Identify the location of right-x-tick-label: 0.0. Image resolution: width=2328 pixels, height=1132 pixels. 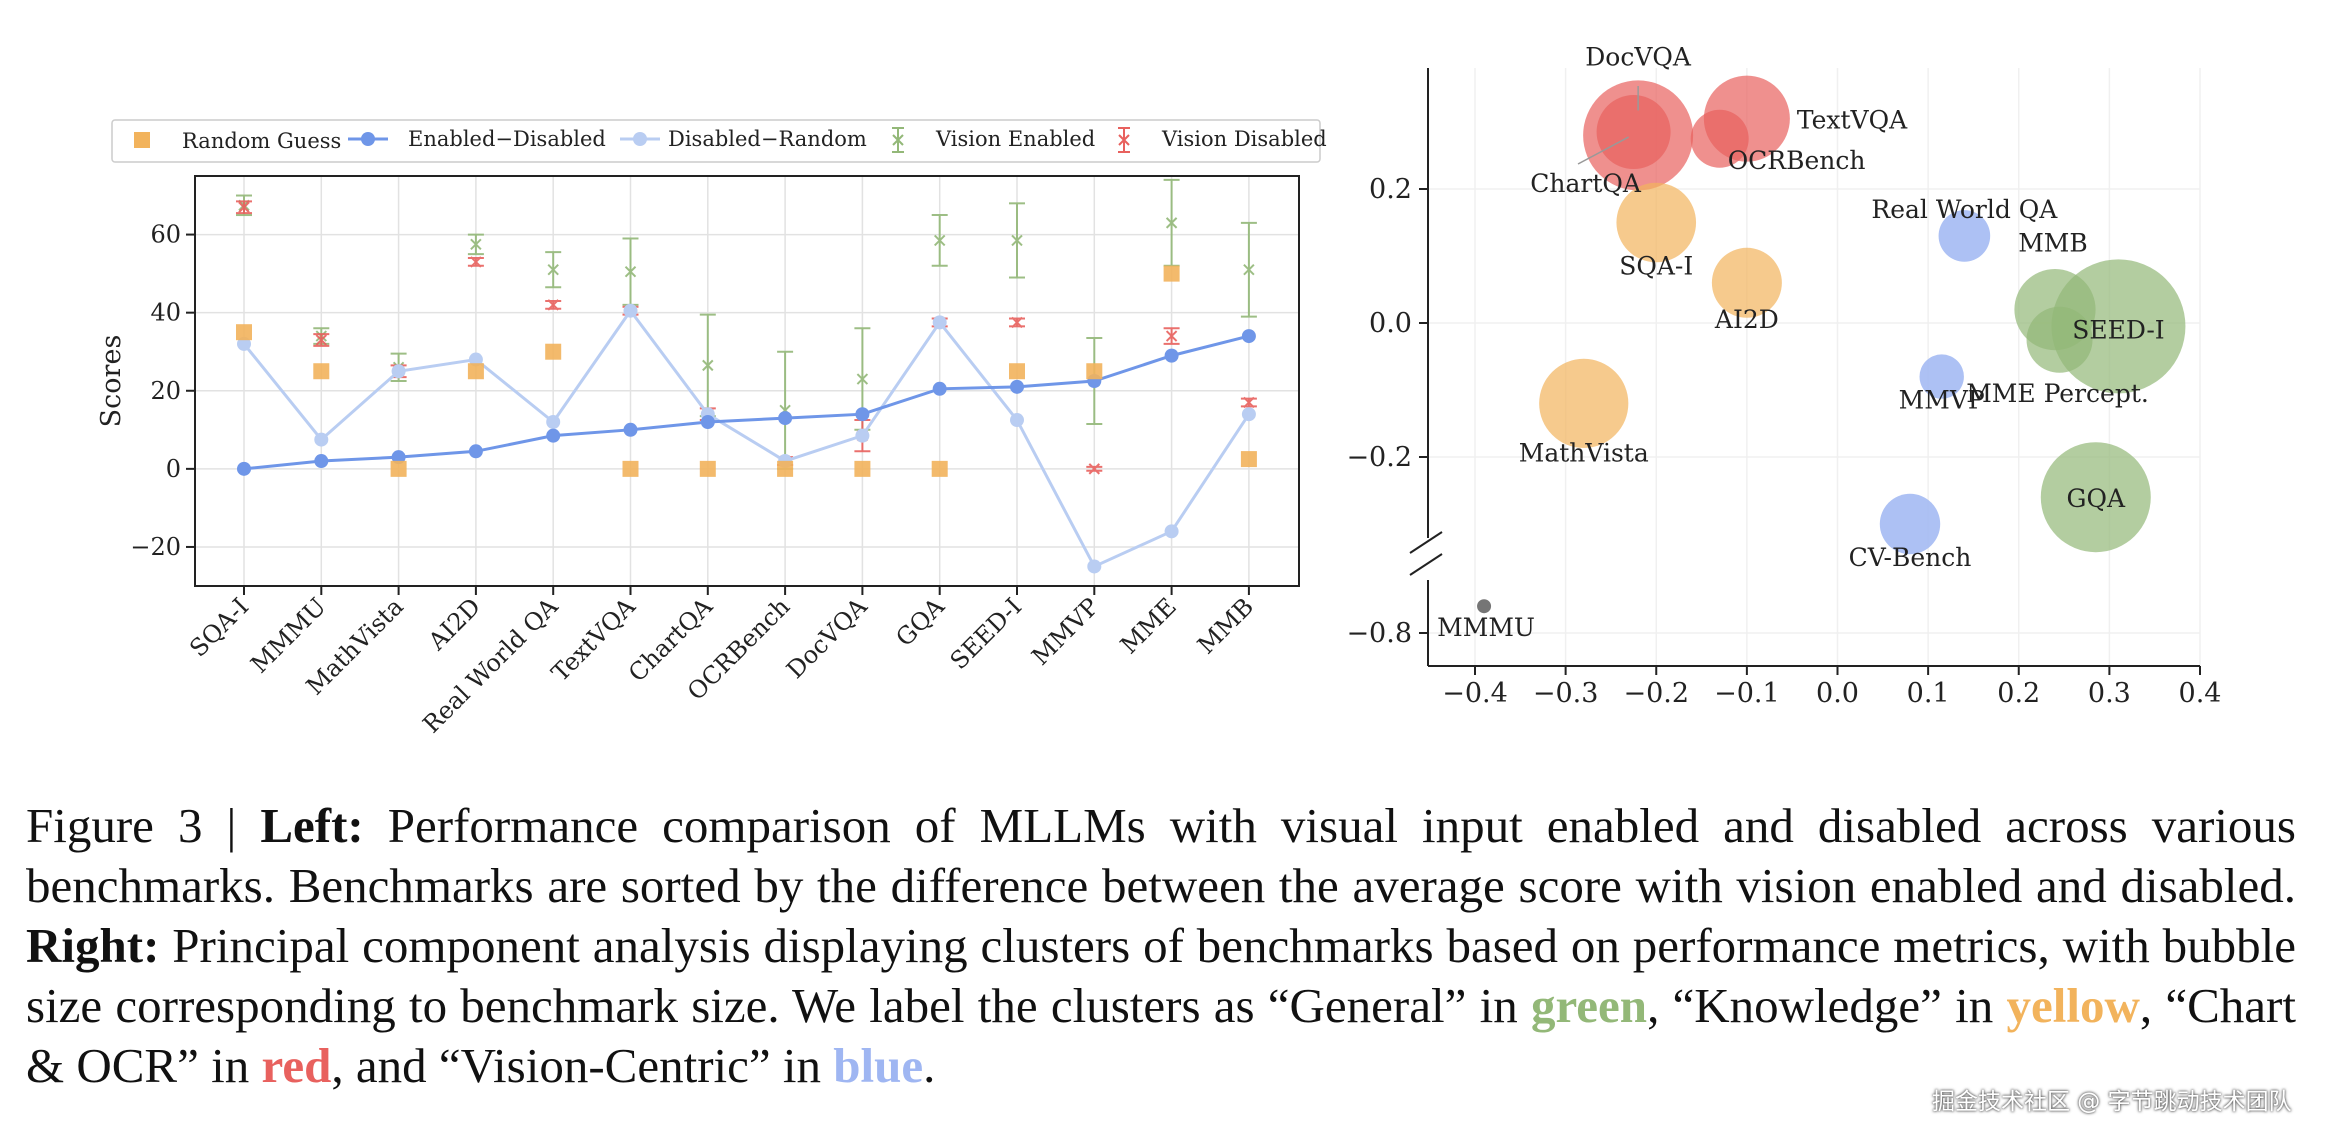
(1837, 693).